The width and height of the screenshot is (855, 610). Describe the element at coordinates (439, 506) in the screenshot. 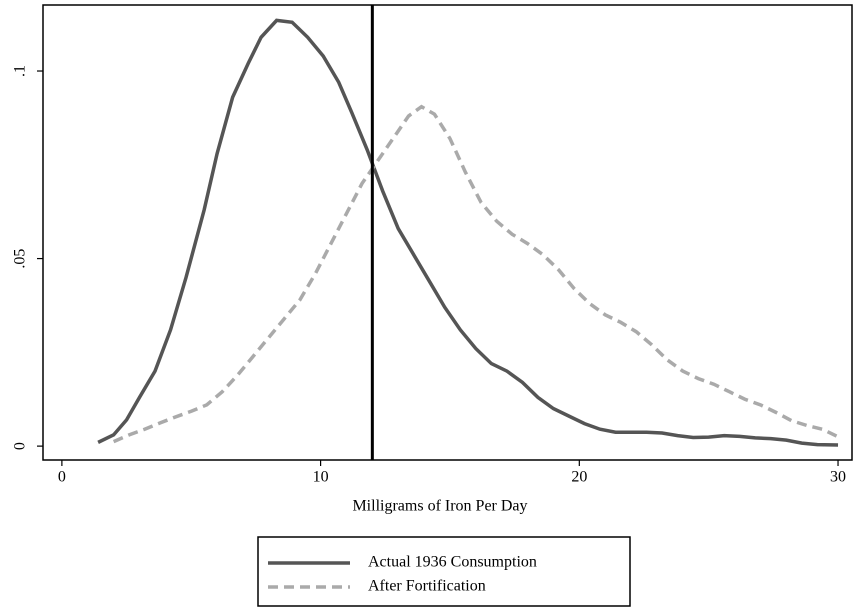

I see `x-axis-label: Milligrams of Iron Per Day` at that location.